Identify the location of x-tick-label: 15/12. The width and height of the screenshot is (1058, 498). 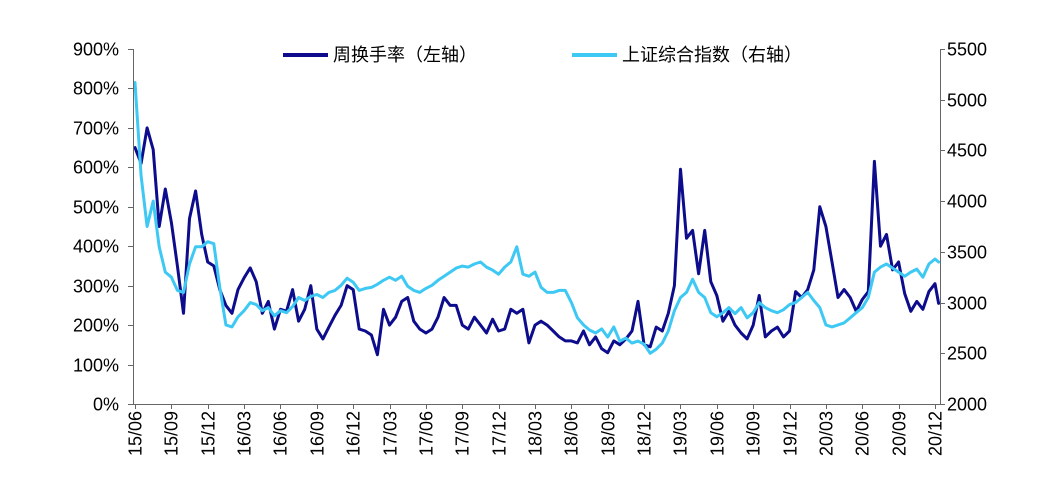
(209, 433).